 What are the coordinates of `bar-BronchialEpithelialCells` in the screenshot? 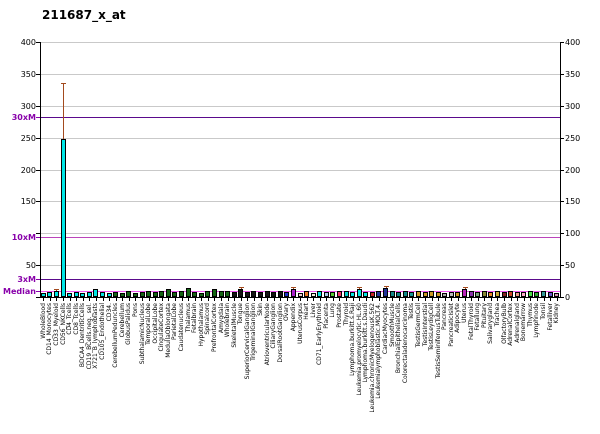 It's located at (398, 294).